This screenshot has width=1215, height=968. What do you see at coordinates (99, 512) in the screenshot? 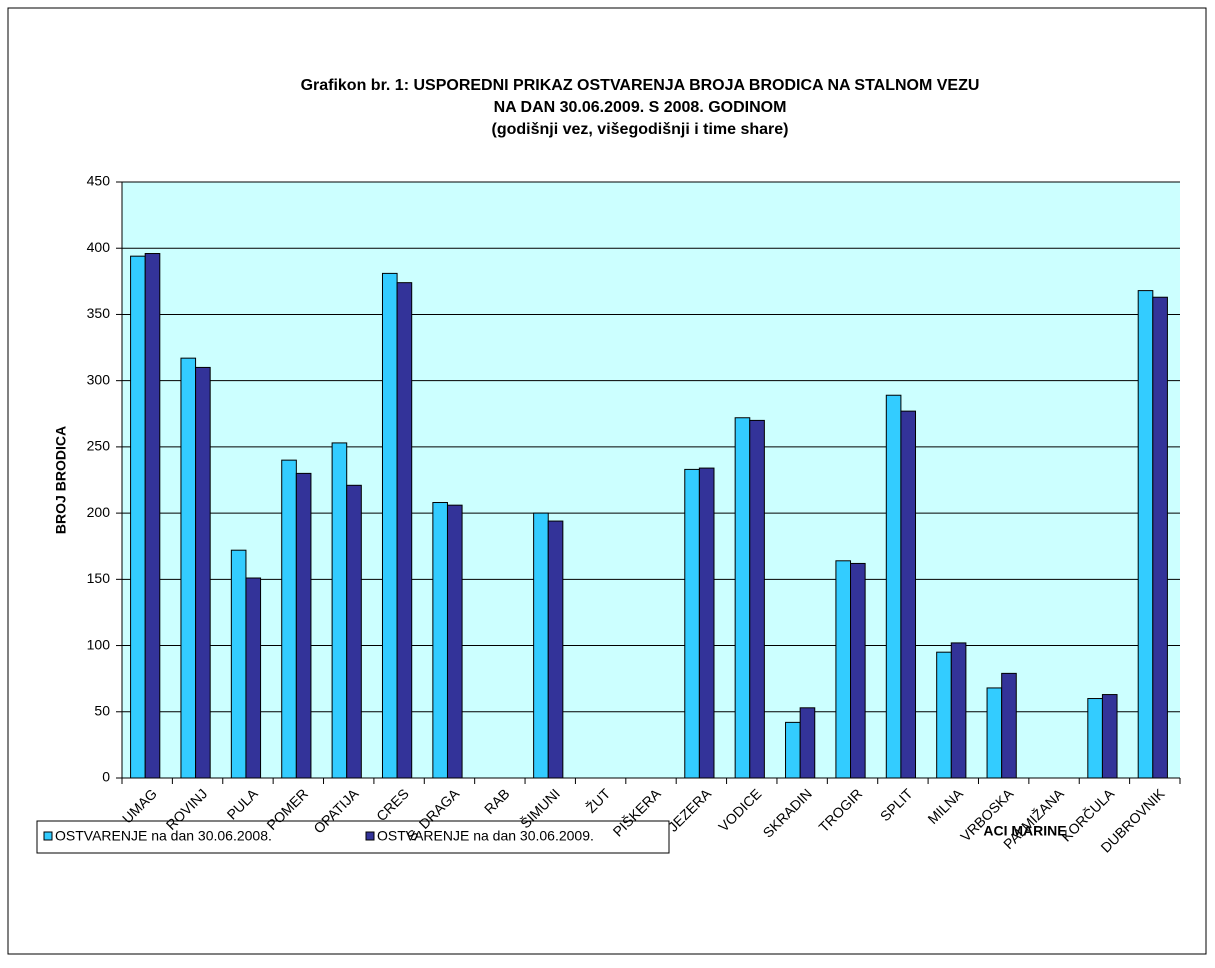
I see `y-tick-label: 200` at bounding box center [99, 512].